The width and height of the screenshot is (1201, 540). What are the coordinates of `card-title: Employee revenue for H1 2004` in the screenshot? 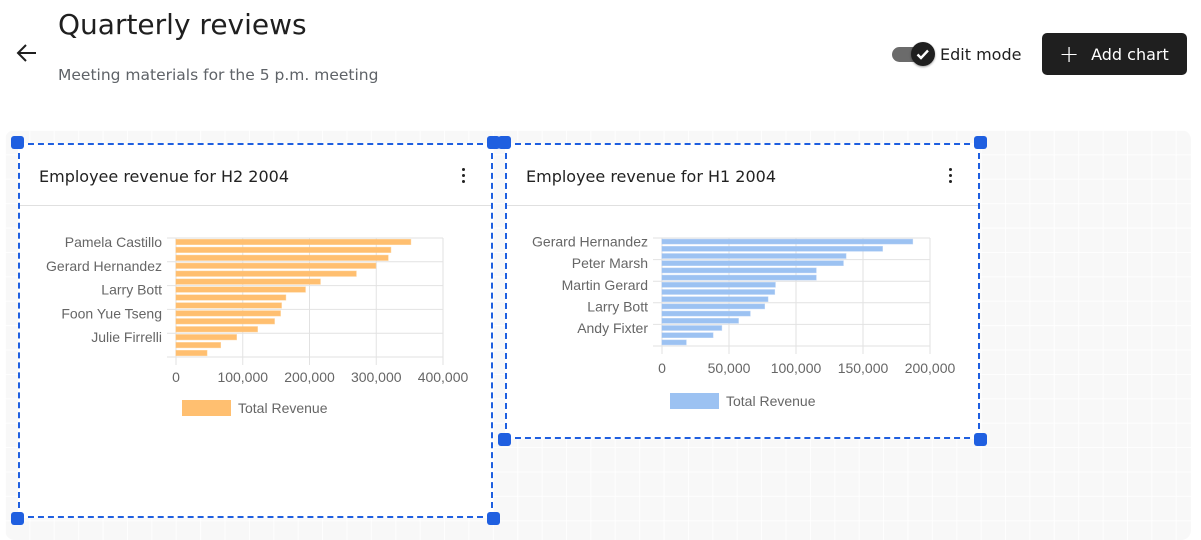 It's located at (651, 176).